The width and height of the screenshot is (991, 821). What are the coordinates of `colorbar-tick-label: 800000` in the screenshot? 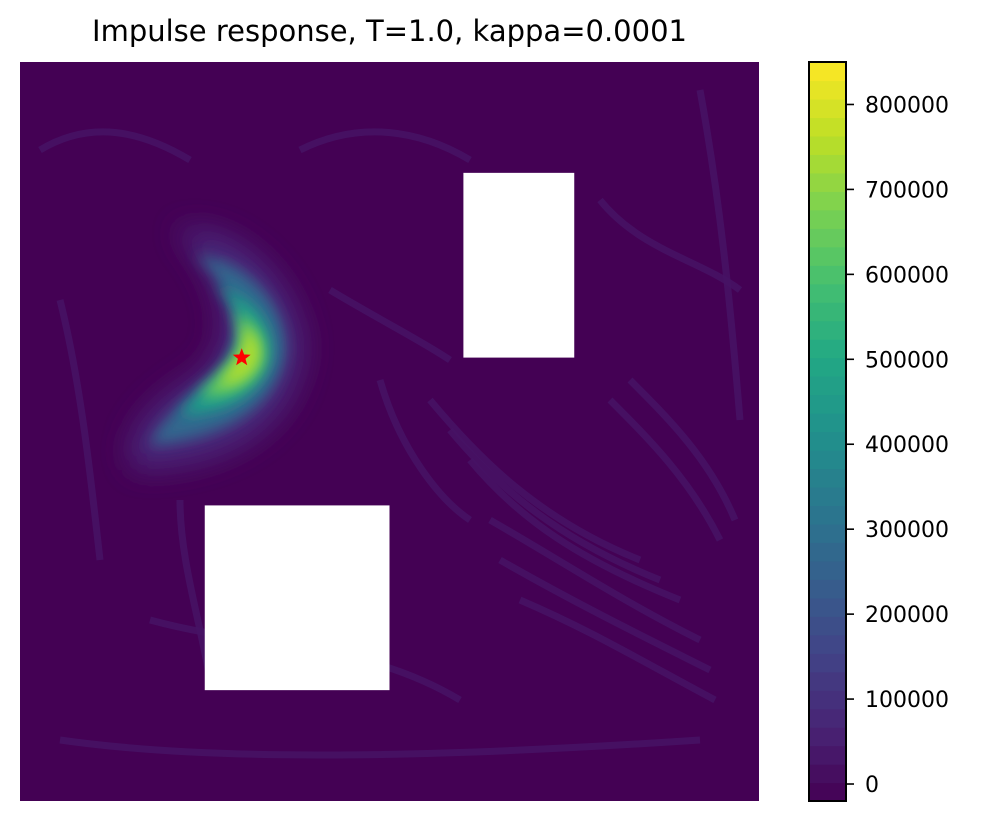 It's located at (907, 105).